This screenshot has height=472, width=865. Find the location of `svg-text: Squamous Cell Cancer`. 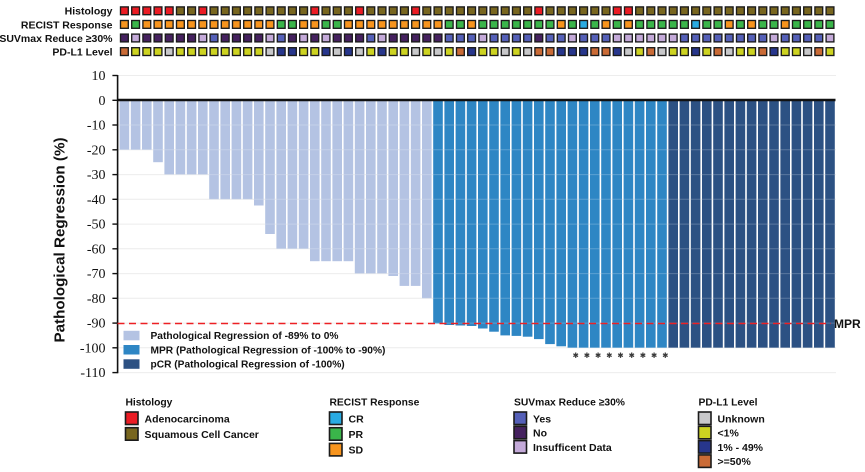

svg-text: Squamous Cell Cancer is located at coordinates (202, 435).